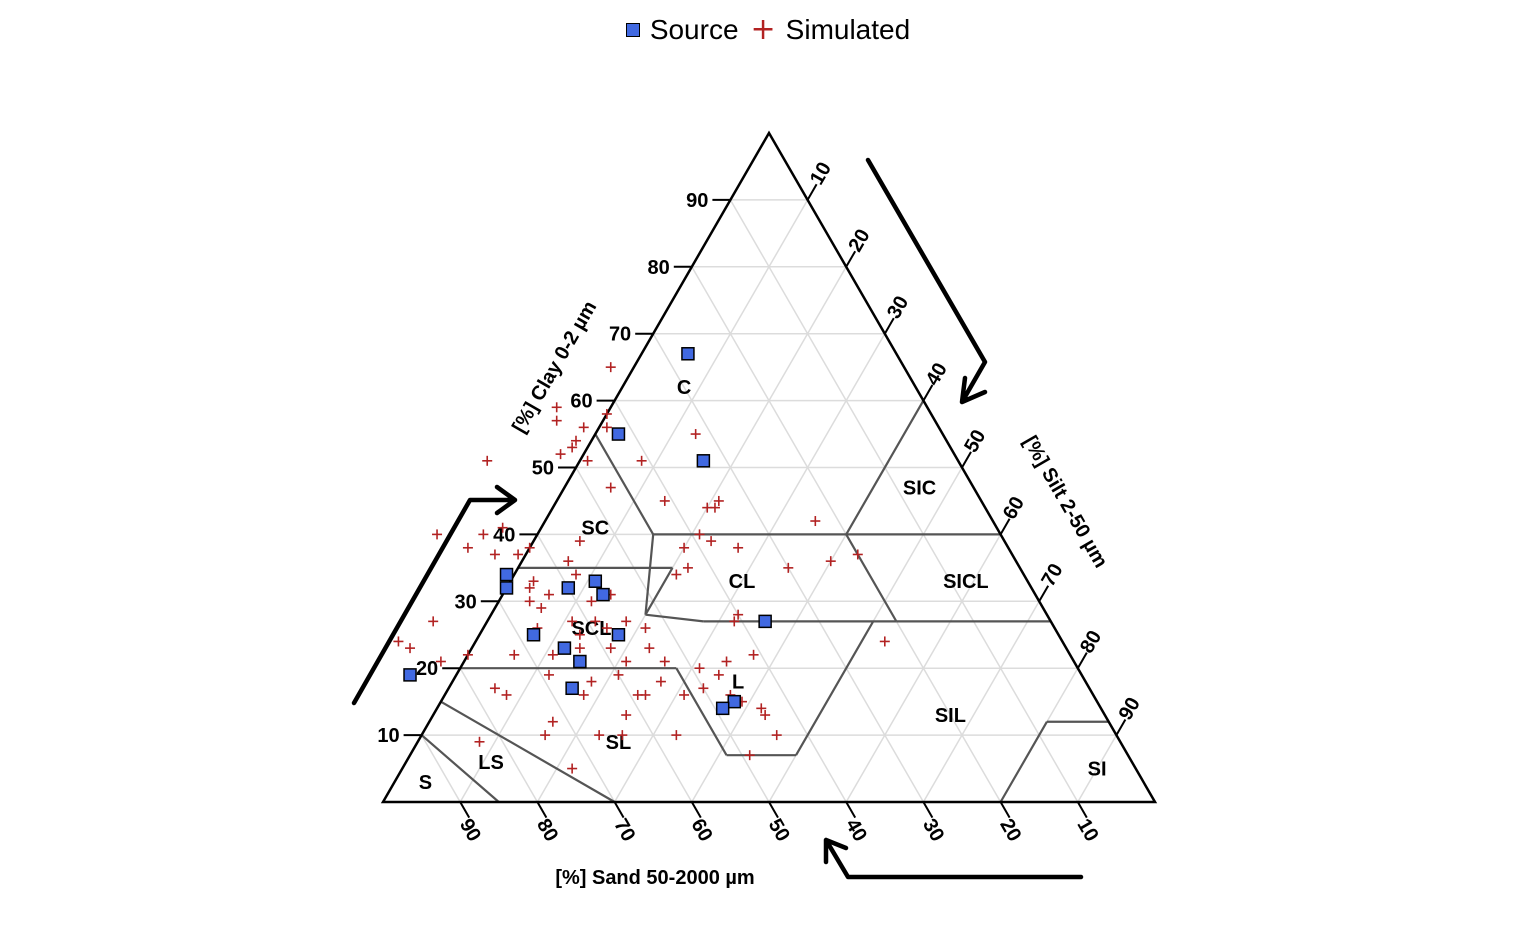 The height and width of the screenshot is (950, 1536). What do you see at coordinates (694, 29) in the screenshot?
I see `legend-label-source: Source` at bounding box center [694, 29].